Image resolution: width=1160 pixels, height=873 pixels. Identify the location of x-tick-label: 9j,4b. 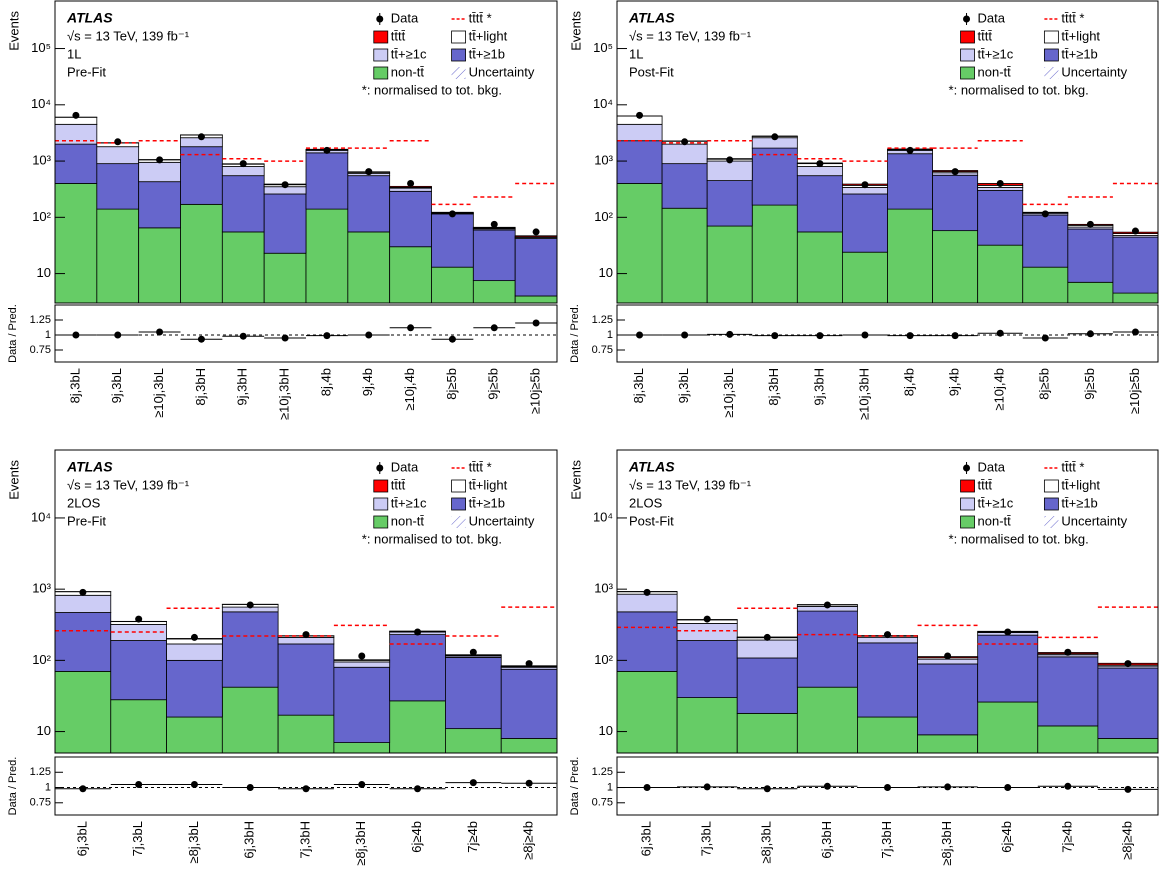
(367, 382).